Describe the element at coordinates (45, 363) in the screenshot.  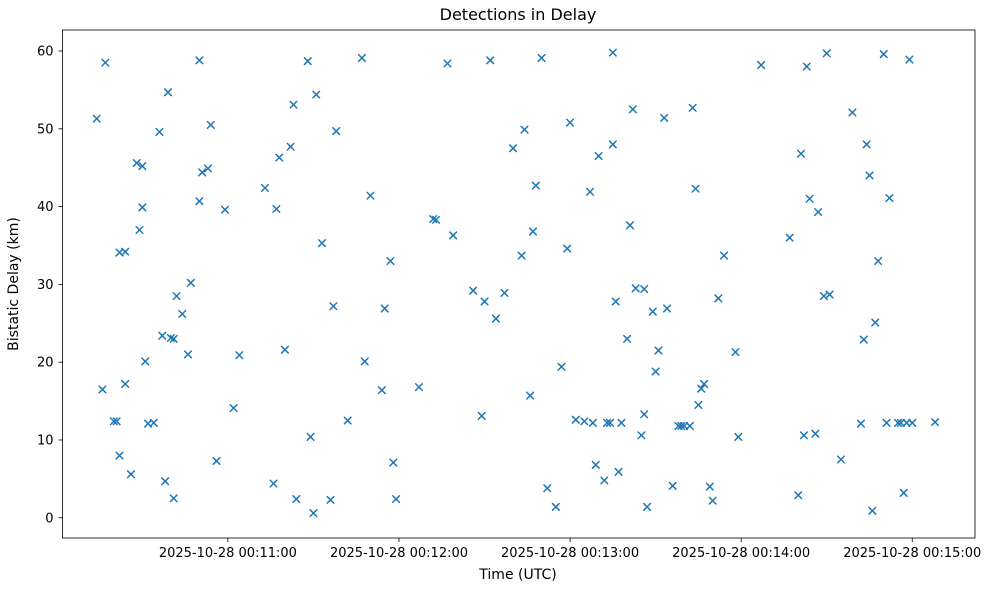
I see `y-tick-label: 20` at that location.